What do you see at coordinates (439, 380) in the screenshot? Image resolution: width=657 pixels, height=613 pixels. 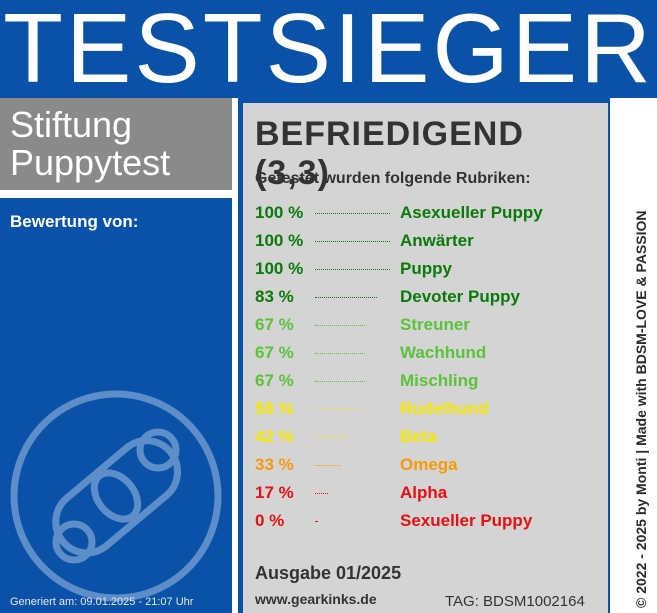 I see `category-name: Mischling` at bounding box center [439, 380].